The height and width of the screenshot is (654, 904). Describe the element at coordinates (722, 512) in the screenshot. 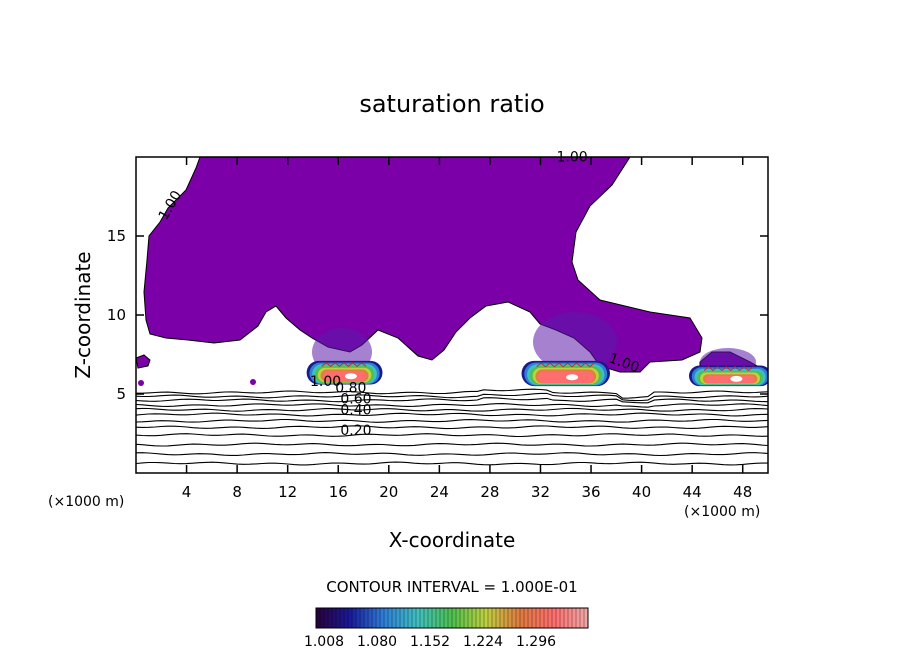

I see `x-unit-right: (×1000 m)` at that location.